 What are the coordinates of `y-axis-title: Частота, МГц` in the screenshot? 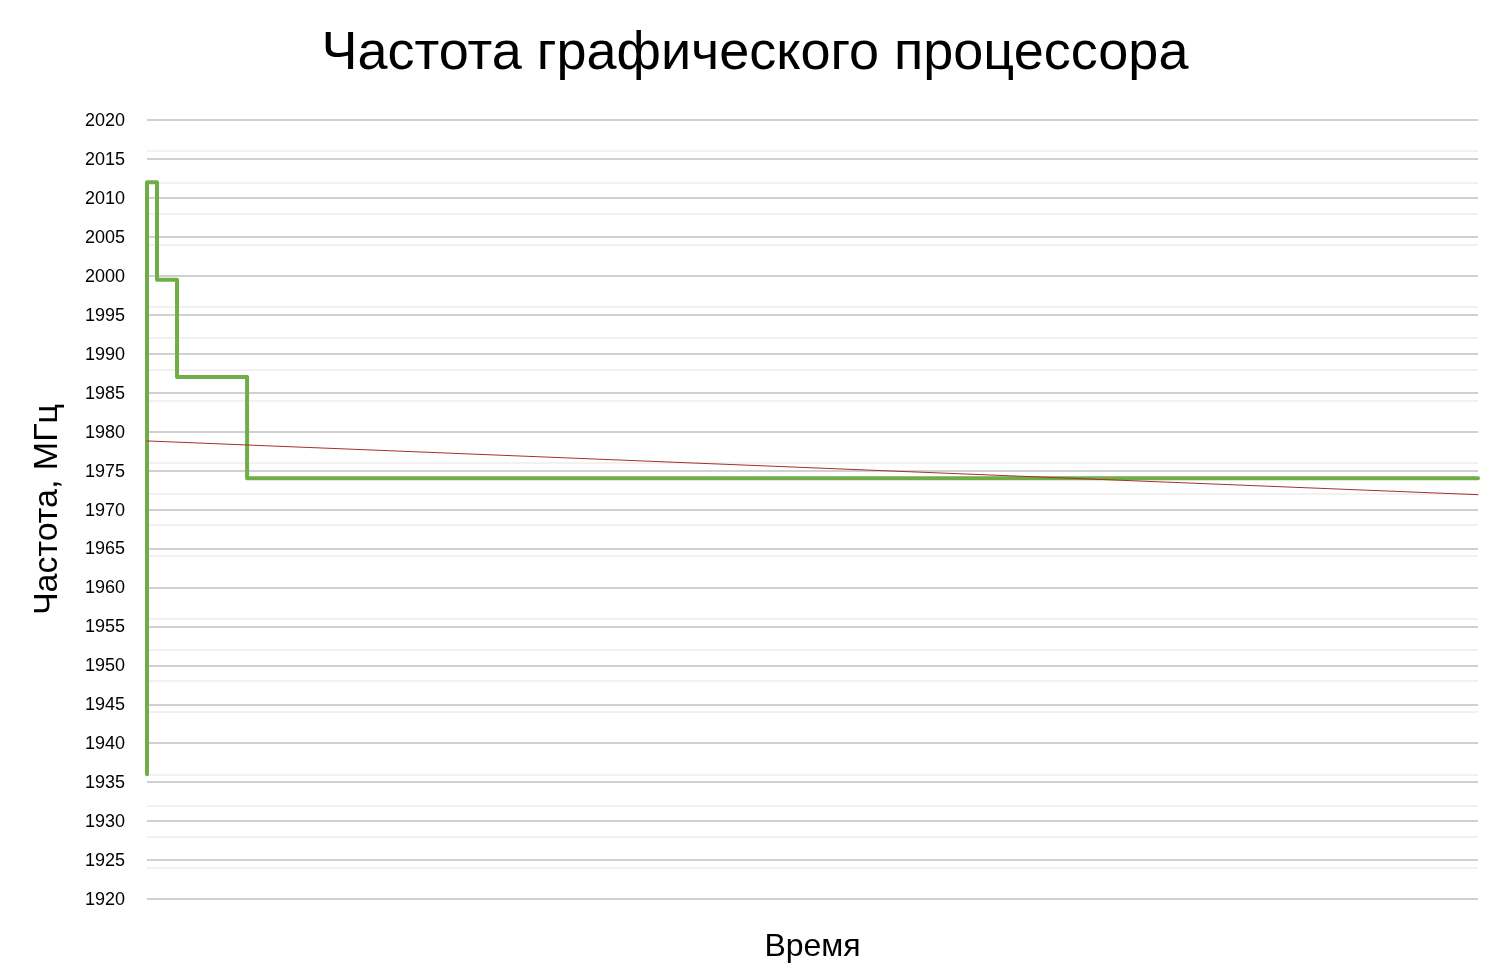 It's located at (45, 509).